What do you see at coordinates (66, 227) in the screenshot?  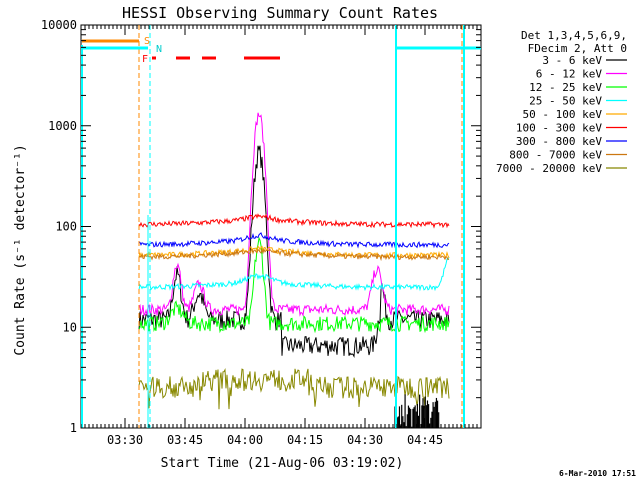 I see `y-tick-label: 100` at bounding box center [66, 227].